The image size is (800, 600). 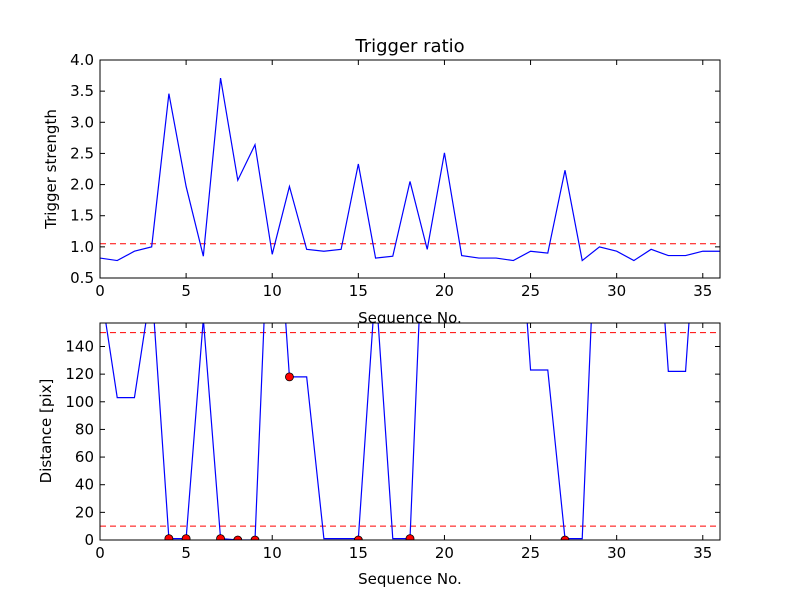 What do you see at coordinates (84, 512) in the screenshot?
I see `y-tick-label-bottom: 20` at bounding box center [84, 512].